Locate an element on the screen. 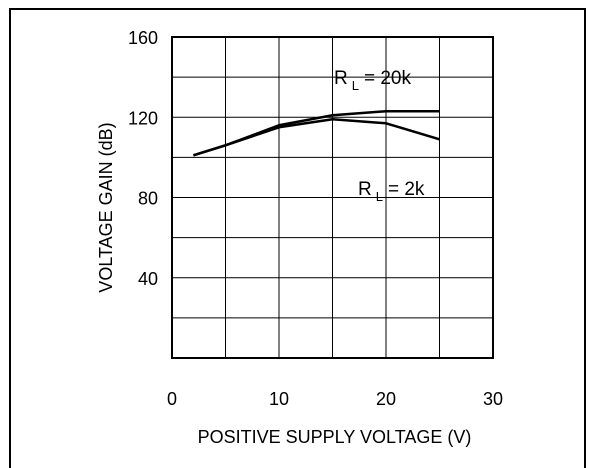 The width and height of the screenshot is (589, 468). x-tick-label: 0 is located at coordinates (172, 399).